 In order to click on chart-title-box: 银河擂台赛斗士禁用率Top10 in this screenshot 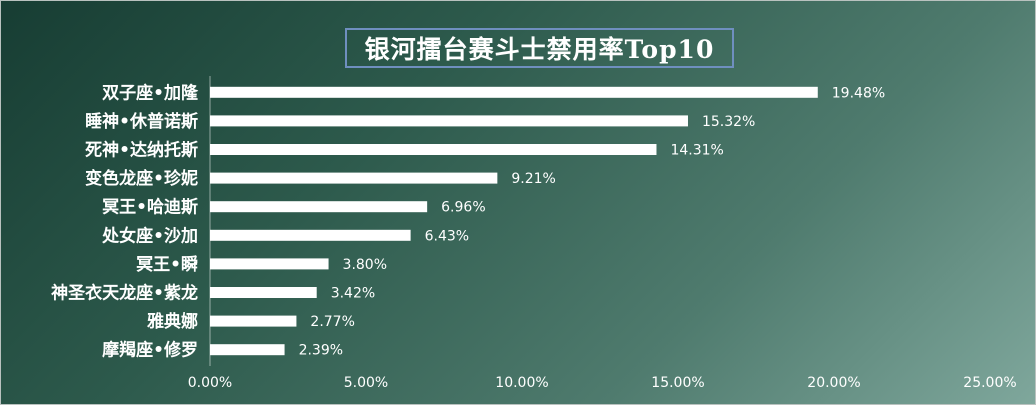, I will do `click(539, 48)`.